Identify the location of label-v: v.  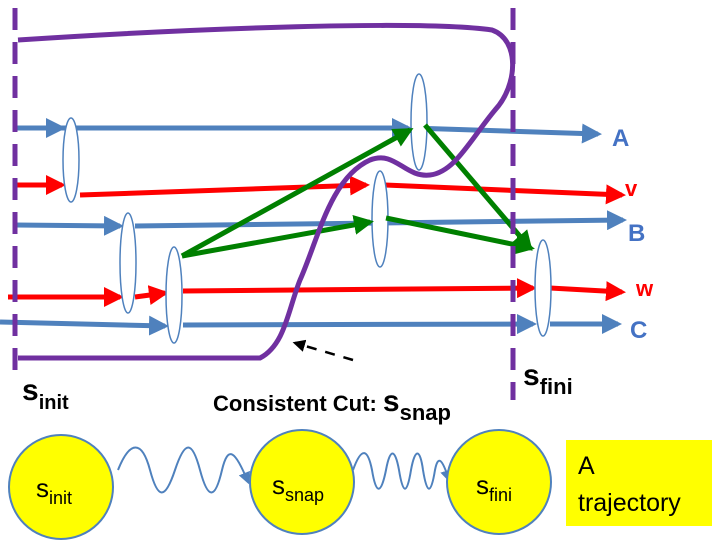
(631, 188).